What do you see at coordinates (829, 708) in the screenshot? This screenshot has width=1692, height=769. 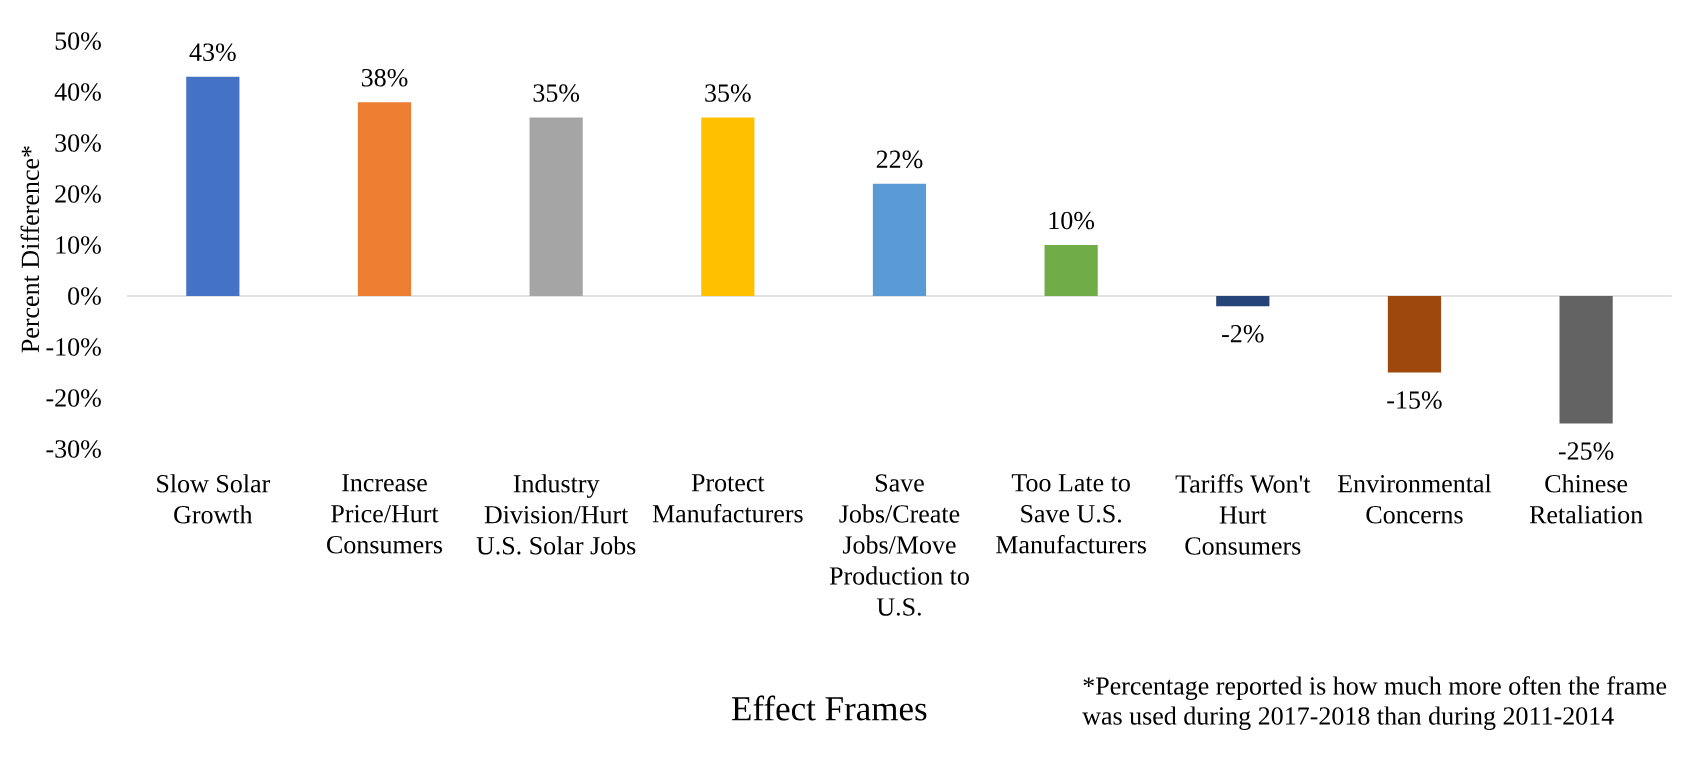 I see `x-axis-title: Effect Frames` at bounding box center [829, 708].